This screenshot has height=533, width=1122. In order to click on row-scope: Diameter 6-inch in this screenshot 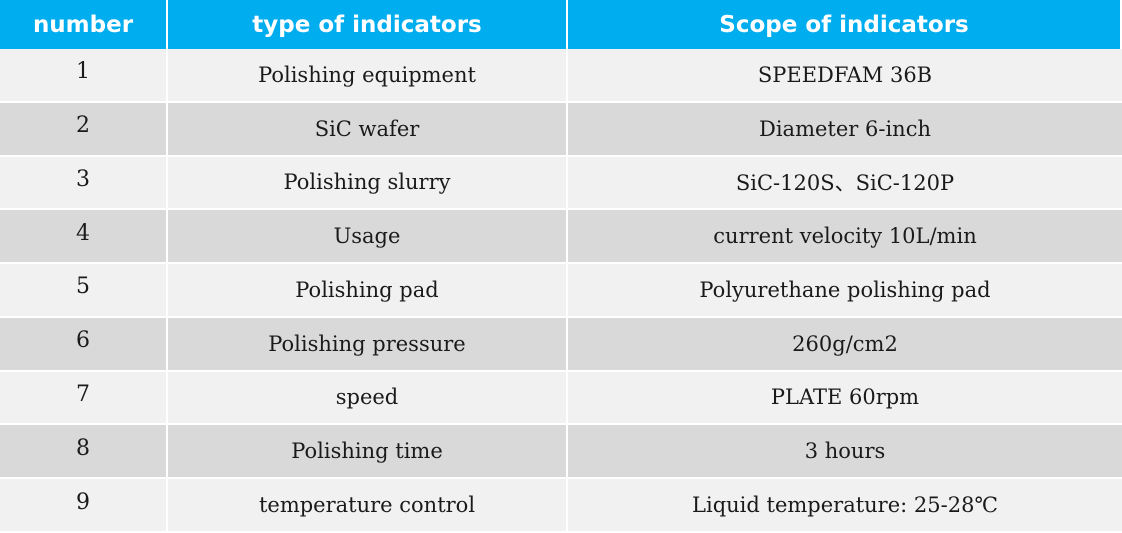, I will do `click(845, 129)`.